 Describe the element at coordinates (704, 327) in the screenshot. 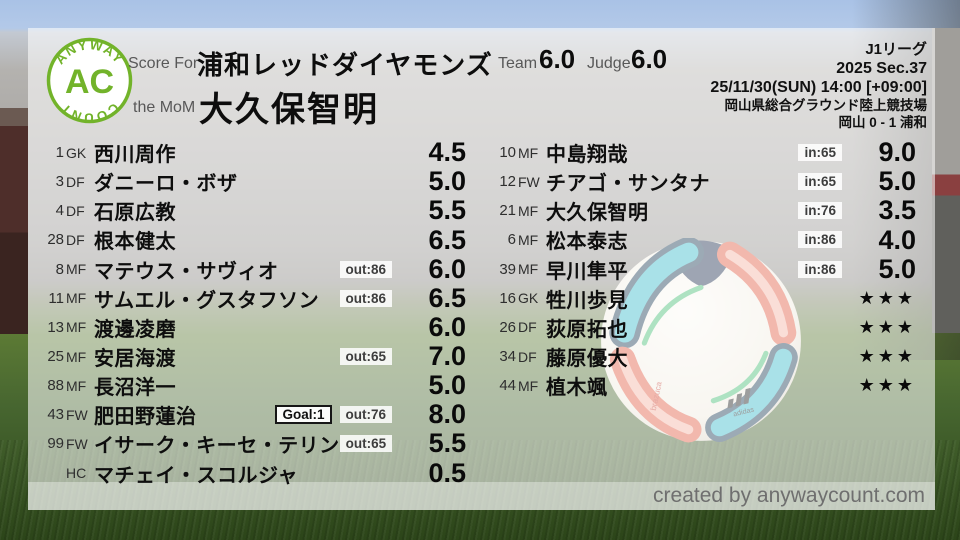

I see `player-row: 26 DF 荻原拓也 ★★★` at that location.